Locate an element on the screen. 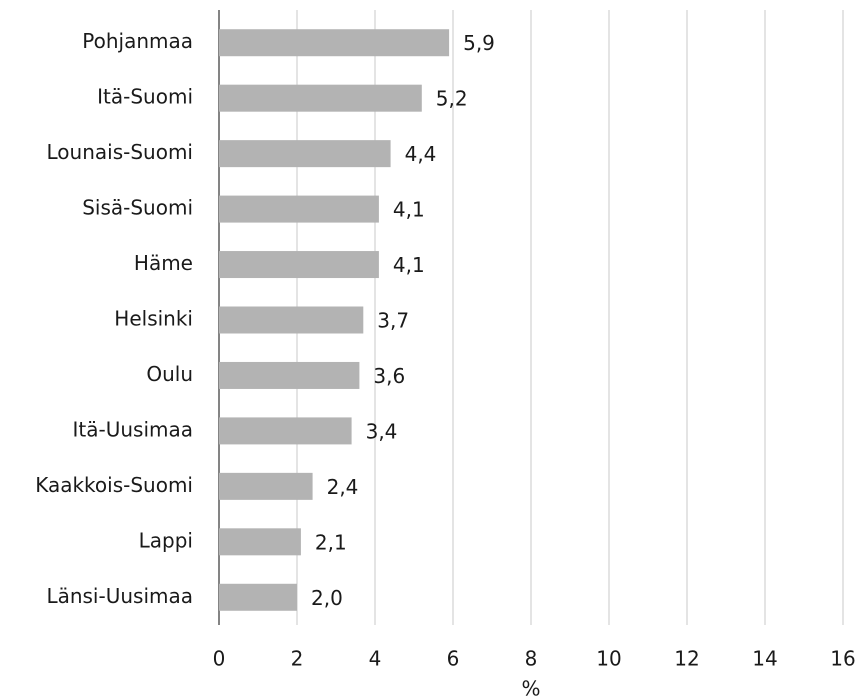 The height and width of the screenshot is (700, 856). y-tick-label: Lappi is located at coordinates (166, 540).